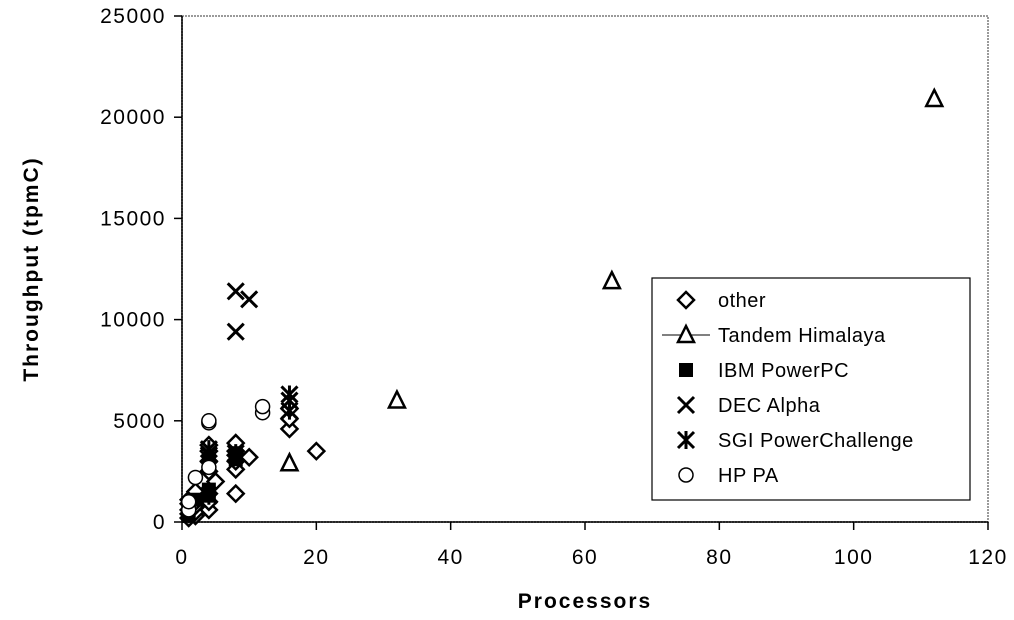 The width and height of the screenshot is (1014, 620). I want to click on x-axis-title: Processors, so click(585, 601).